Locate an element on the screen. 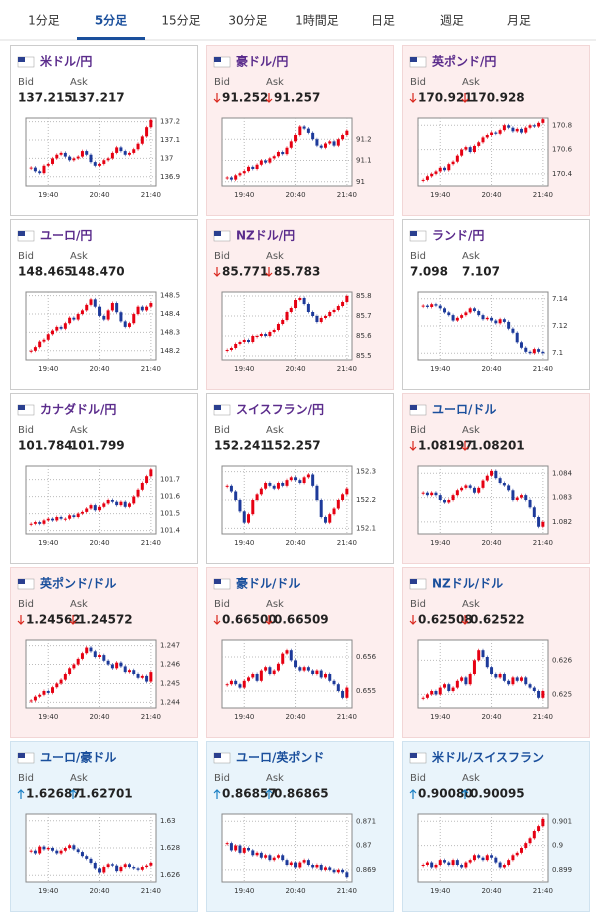 The image size is (596, 917). pair-name: 英ポンド/円 is located at coordinates (464, 61).